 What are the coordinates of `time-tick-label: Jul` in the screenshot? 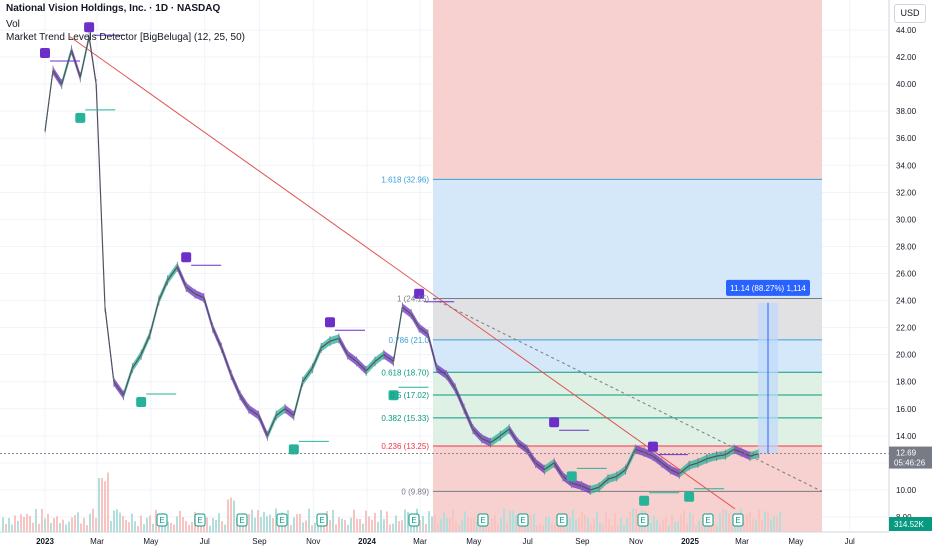 It's located at (528, 541).